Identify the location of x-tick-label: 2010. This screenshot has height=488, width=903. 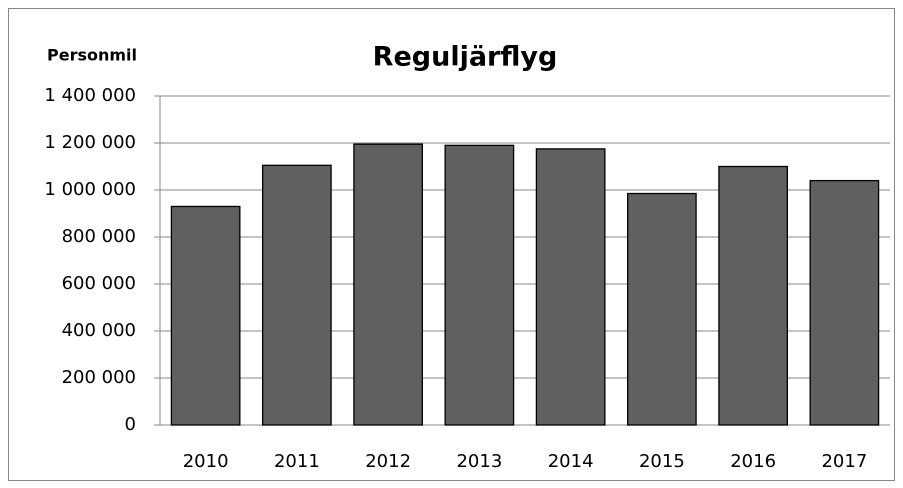
(206, 461).